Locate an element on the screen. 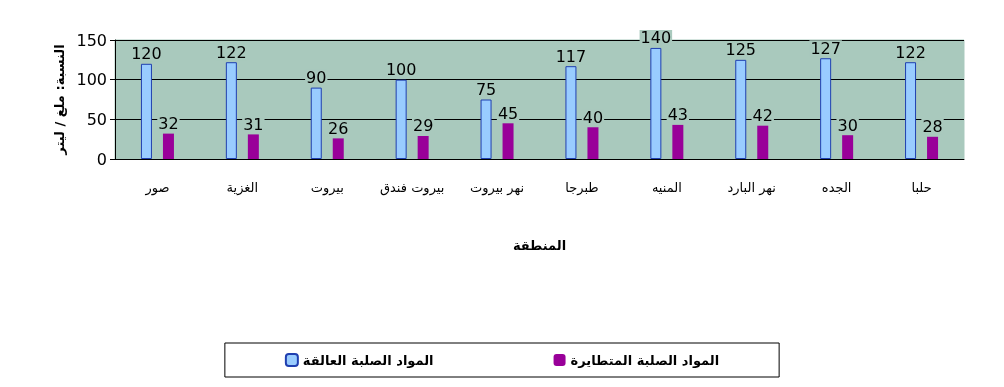 This screenshot has width=1004, height=387. x-tick-label: الغزية is located at coordinates (242, 188).